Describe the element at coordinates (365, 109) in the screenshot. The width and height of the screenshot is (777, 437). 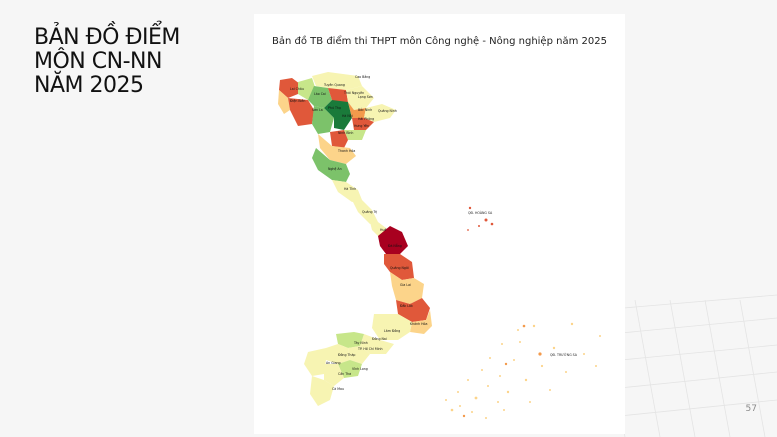
I see `label-bac-ninh: Bắc Ninh` at that location.